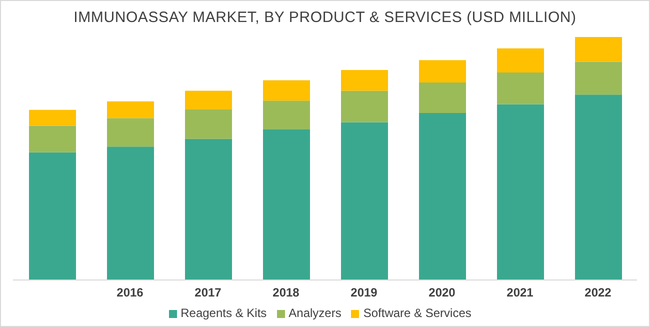 The width and height of the screenshot is (650, 327). I want to click on x-tick-label: 2021, so click(520, 293).